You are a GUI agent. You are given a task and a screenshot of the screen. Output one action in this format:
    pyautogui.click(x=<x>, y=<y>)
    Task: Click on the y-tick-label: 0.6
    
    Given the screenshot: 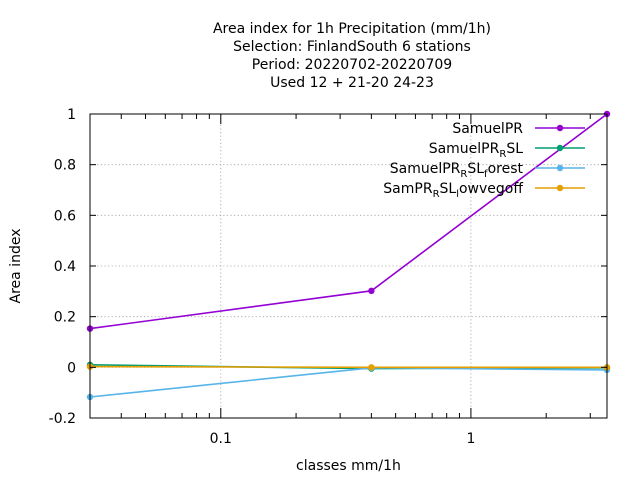 What is the action you would take?
    pyautogui.click(x=65, y=216)
    